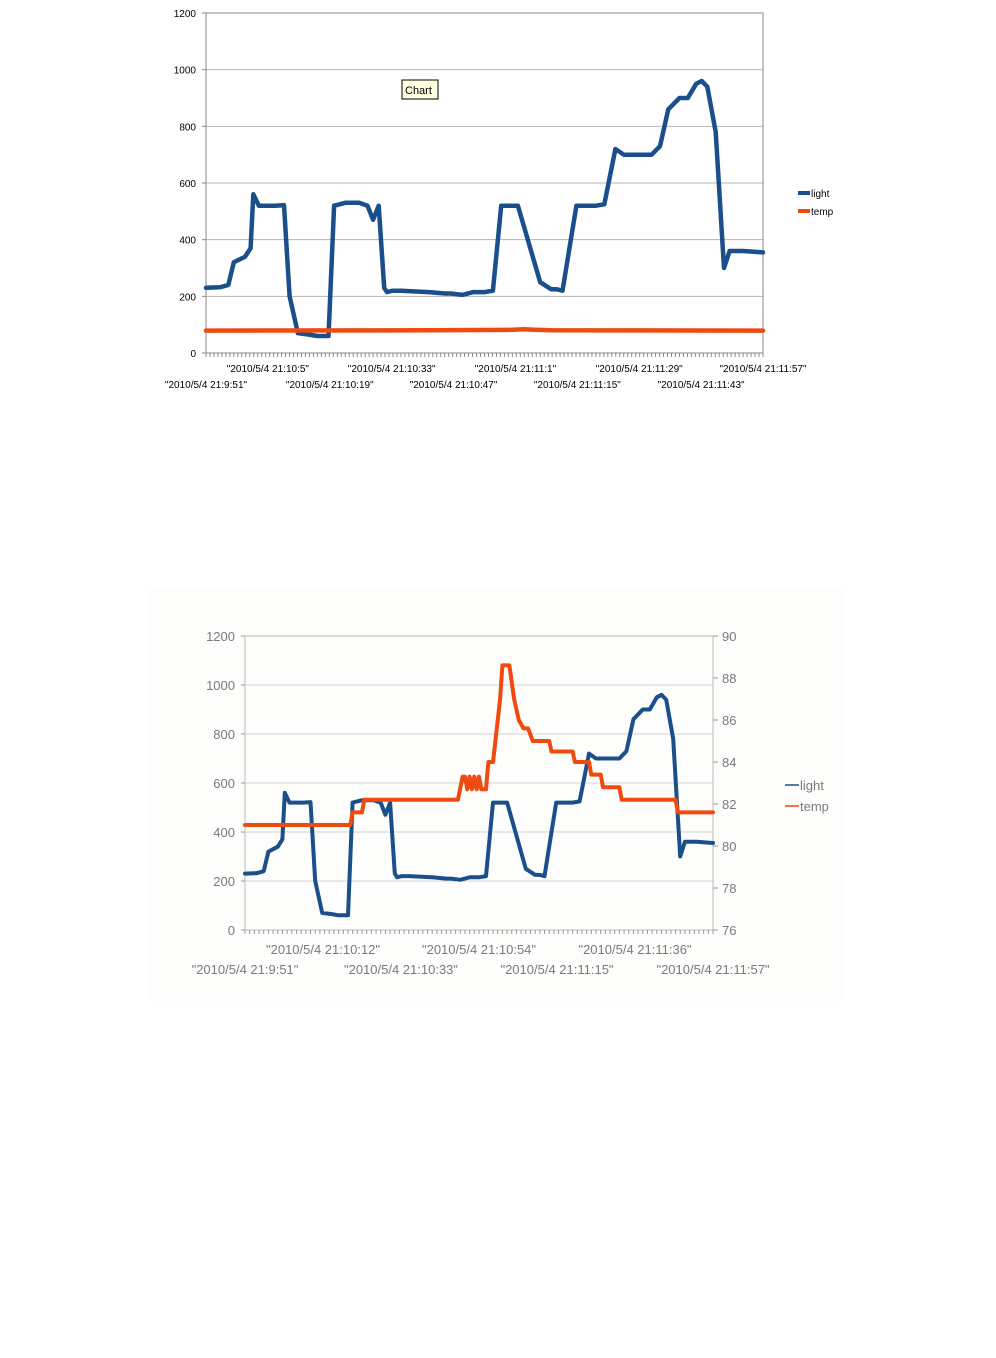  What do you see at coordinates (729, 720) in the screenshot?
I see `c2-y2-tick-label: 86` at bounding box center [729, 720].